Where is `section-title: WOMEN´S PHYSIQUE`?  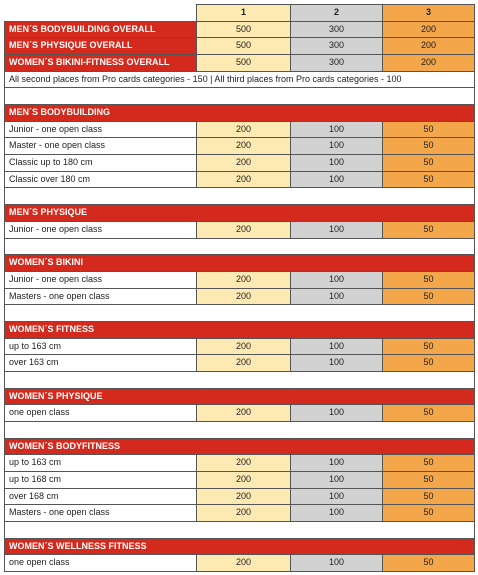 section-title: WOMEN´S PHYSIQUE is located at coordinates (239, 396).